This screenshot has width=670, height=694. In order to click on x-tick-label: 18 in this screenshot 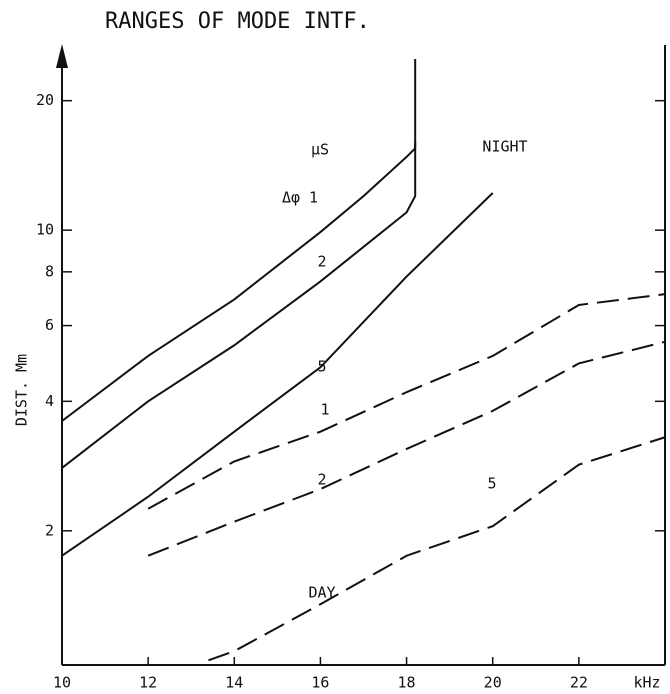, I will do `click(407, 683)`.